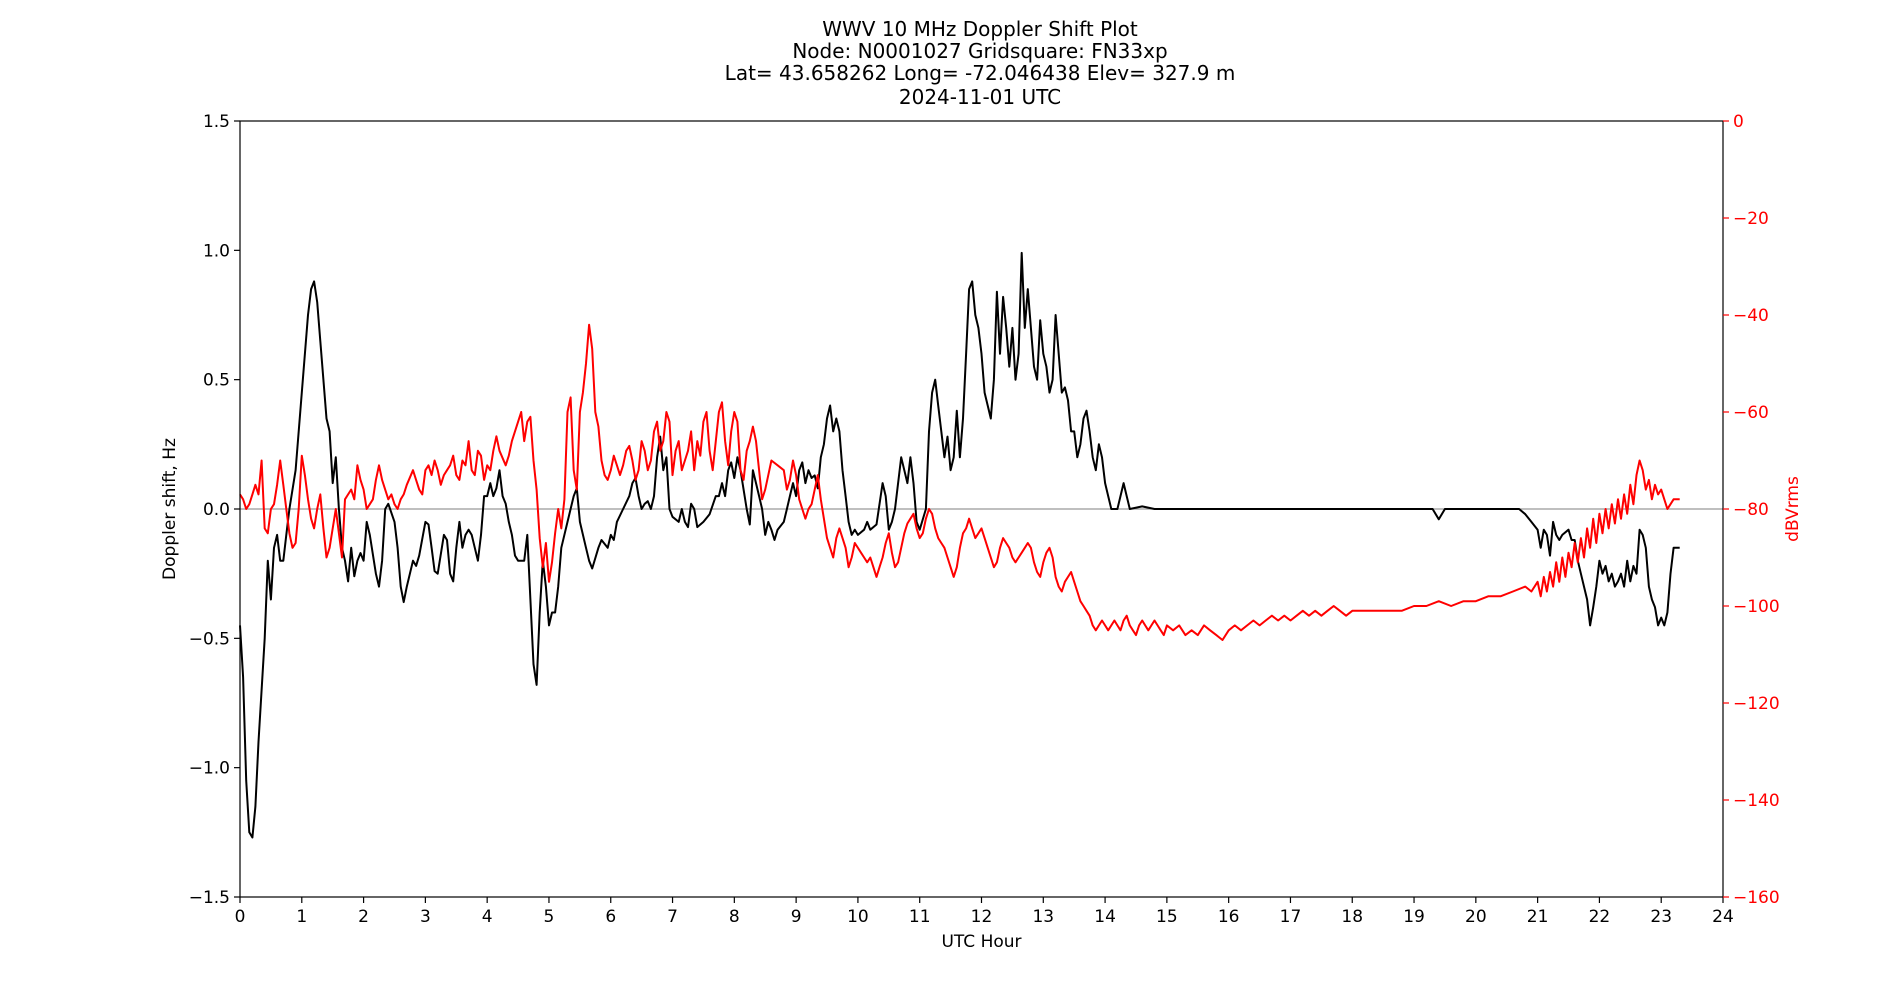 This screenshot has width=1900, height=1000. I want to click on right-y-axis-ticks: 0 −20 −40 −60 −80 −100 −120 −140 −160, so click(1751, 510).